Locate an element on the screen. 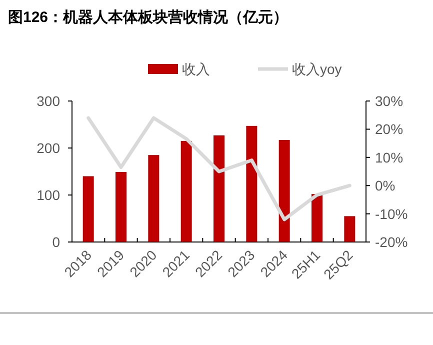  y2-tick-label: -10% is located at coordinates (391, 214).